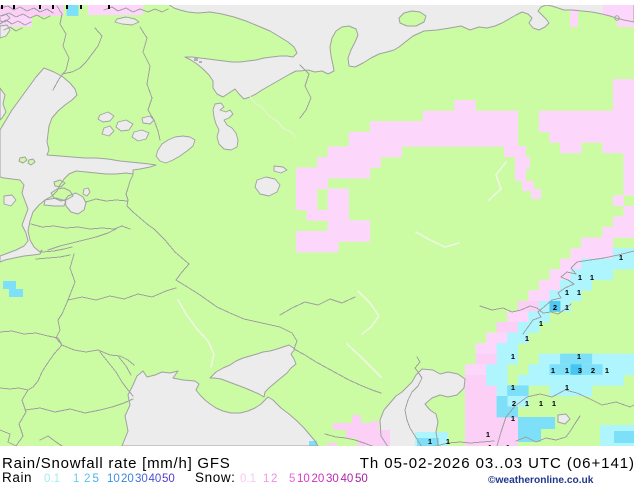 This screenshot has width=634, height=490. I want to click on svg-text: Rain, so click(17, 477).